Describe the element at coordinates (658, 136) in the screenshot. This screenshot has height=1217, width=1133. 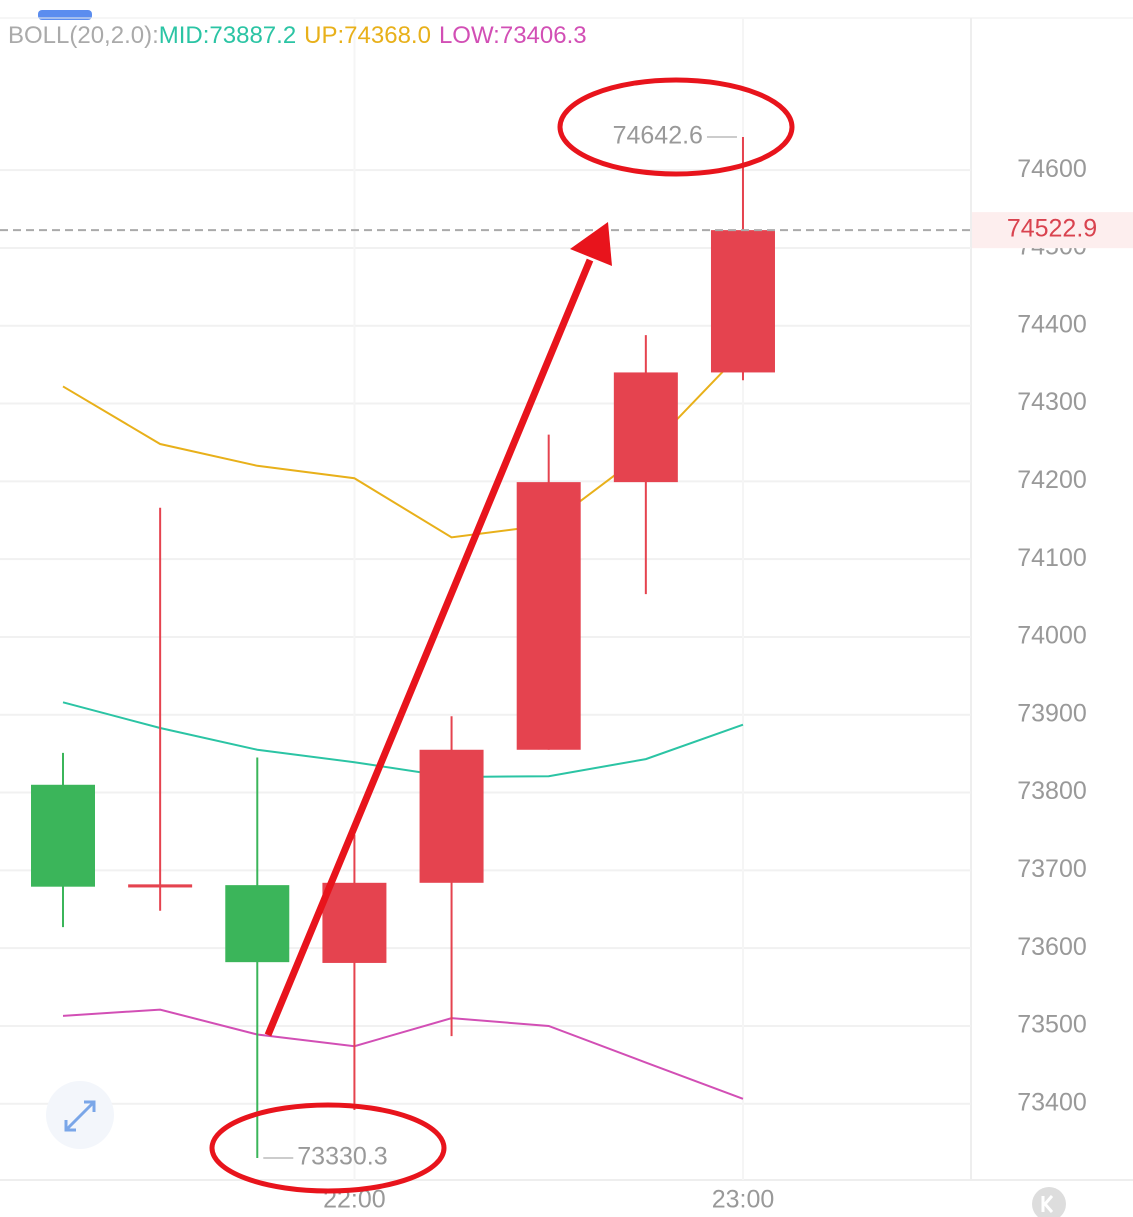
I see `high-marker-label: 74642.6` at that location.